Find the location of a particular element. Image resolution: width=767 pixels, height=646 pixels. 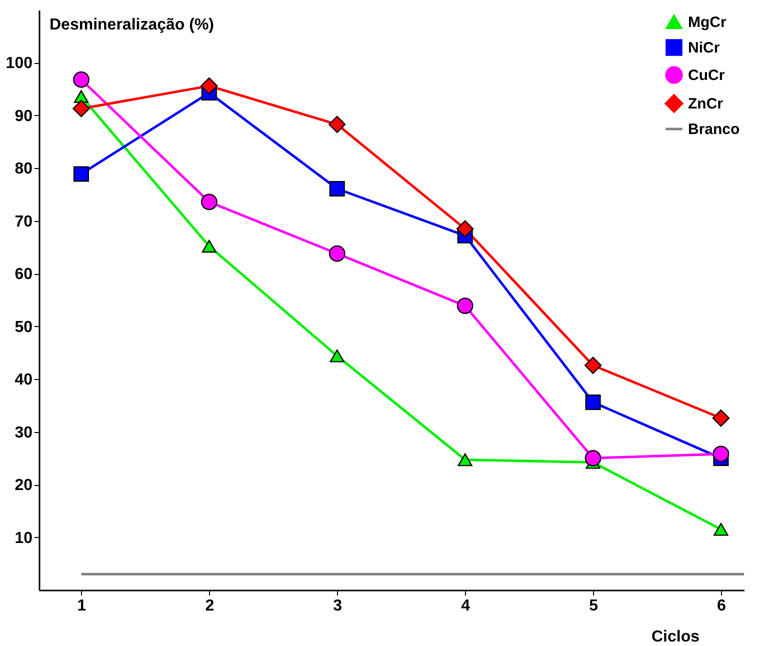

y-tick-label: 40 is located at coordinates (23, 380).